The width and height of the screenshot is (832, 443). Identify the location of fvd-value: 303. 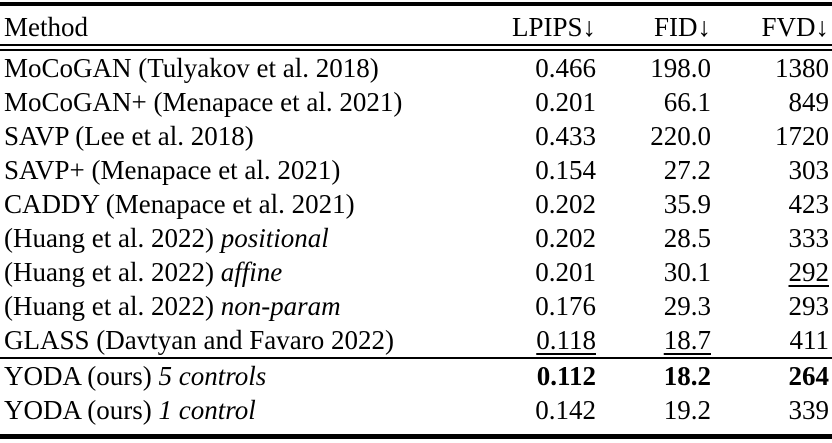
(809, 170).